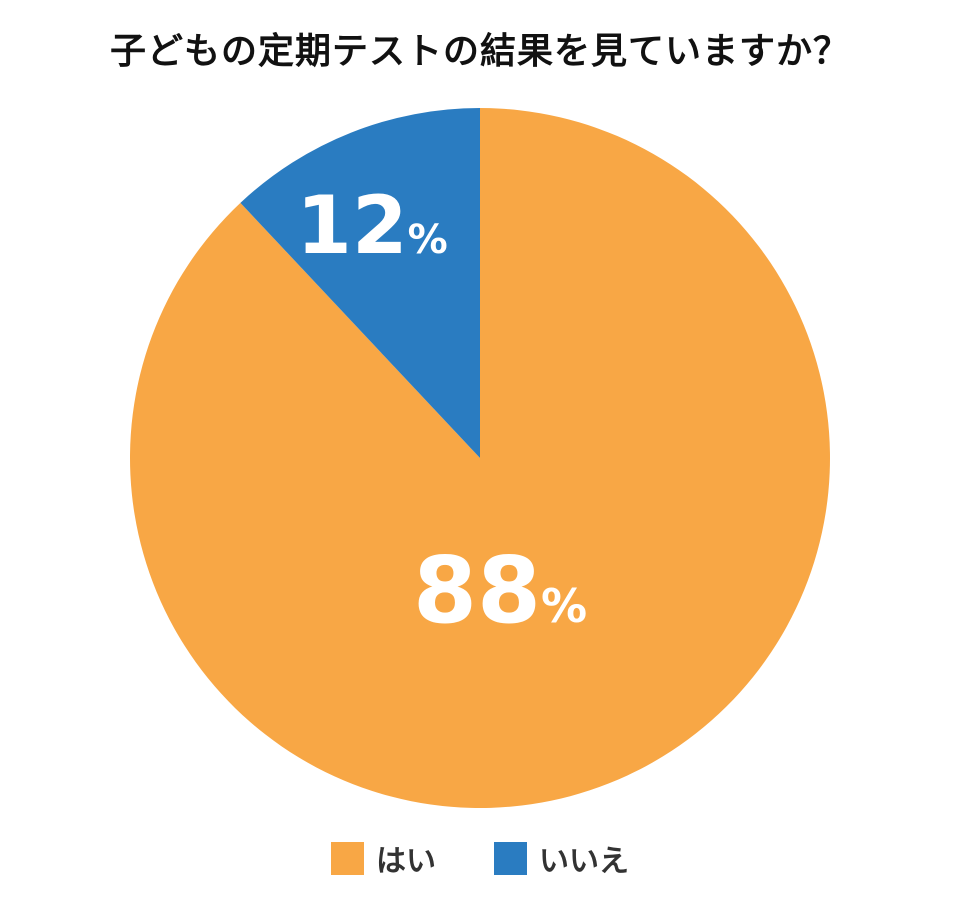 Image resolution: width=960 pixels, height=919 pixels. I want to click on legend-item-no: いいえ, so click(561, 858).